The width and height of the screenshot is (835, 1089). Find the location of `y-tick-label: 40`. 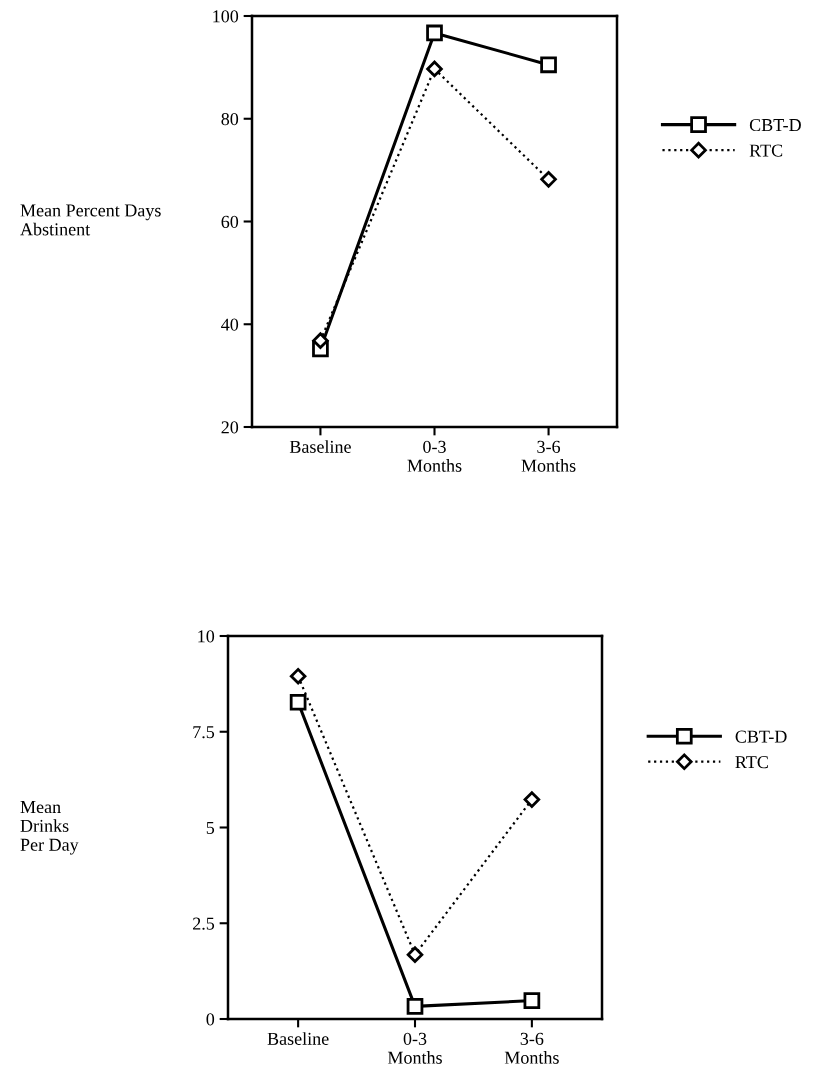

y-tick-label: 40 is located at coordinates (230, 324).